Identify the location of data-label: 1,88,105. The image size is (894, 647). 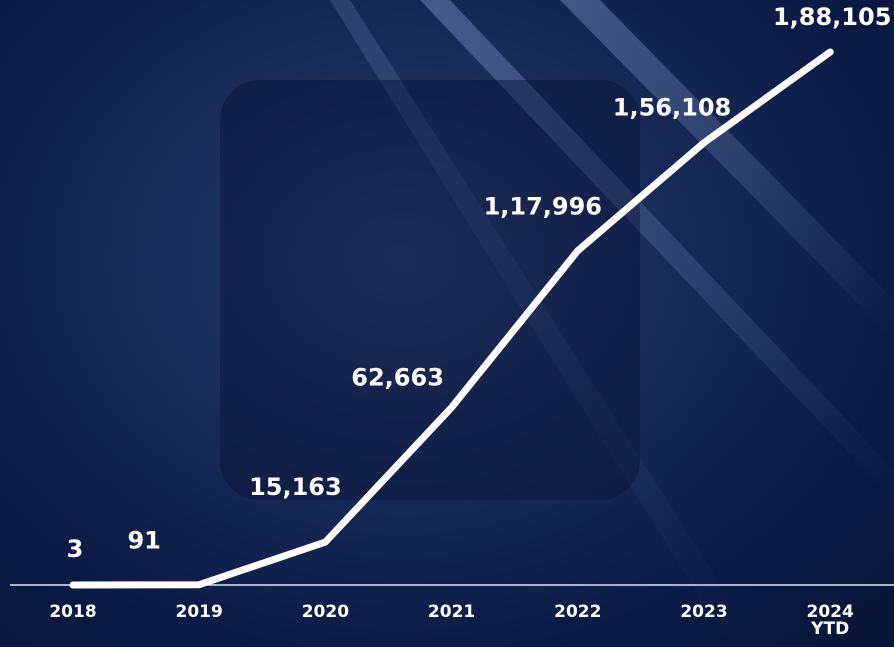
(832, 17).